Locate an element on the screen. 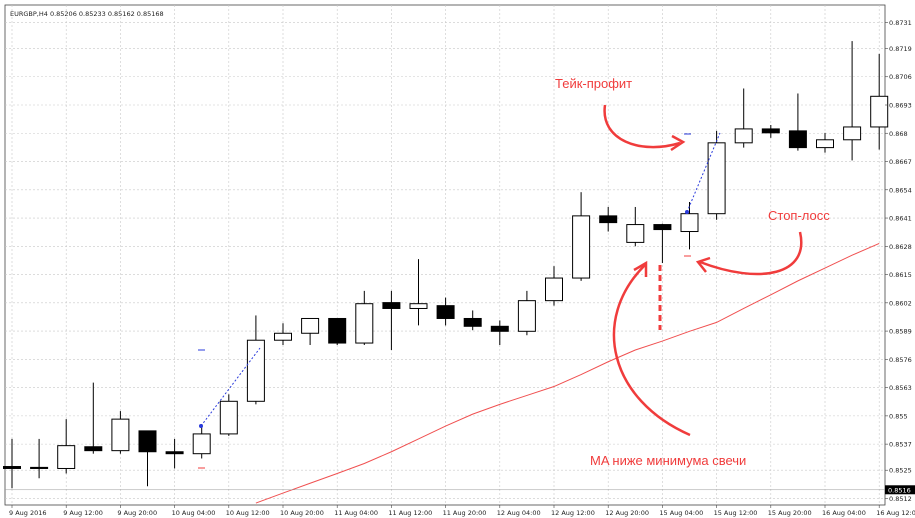 Image resolution: width=915 pixels, height=518 pixels. y-tick-label: 0.8731 is located at coordinates (900, 23).